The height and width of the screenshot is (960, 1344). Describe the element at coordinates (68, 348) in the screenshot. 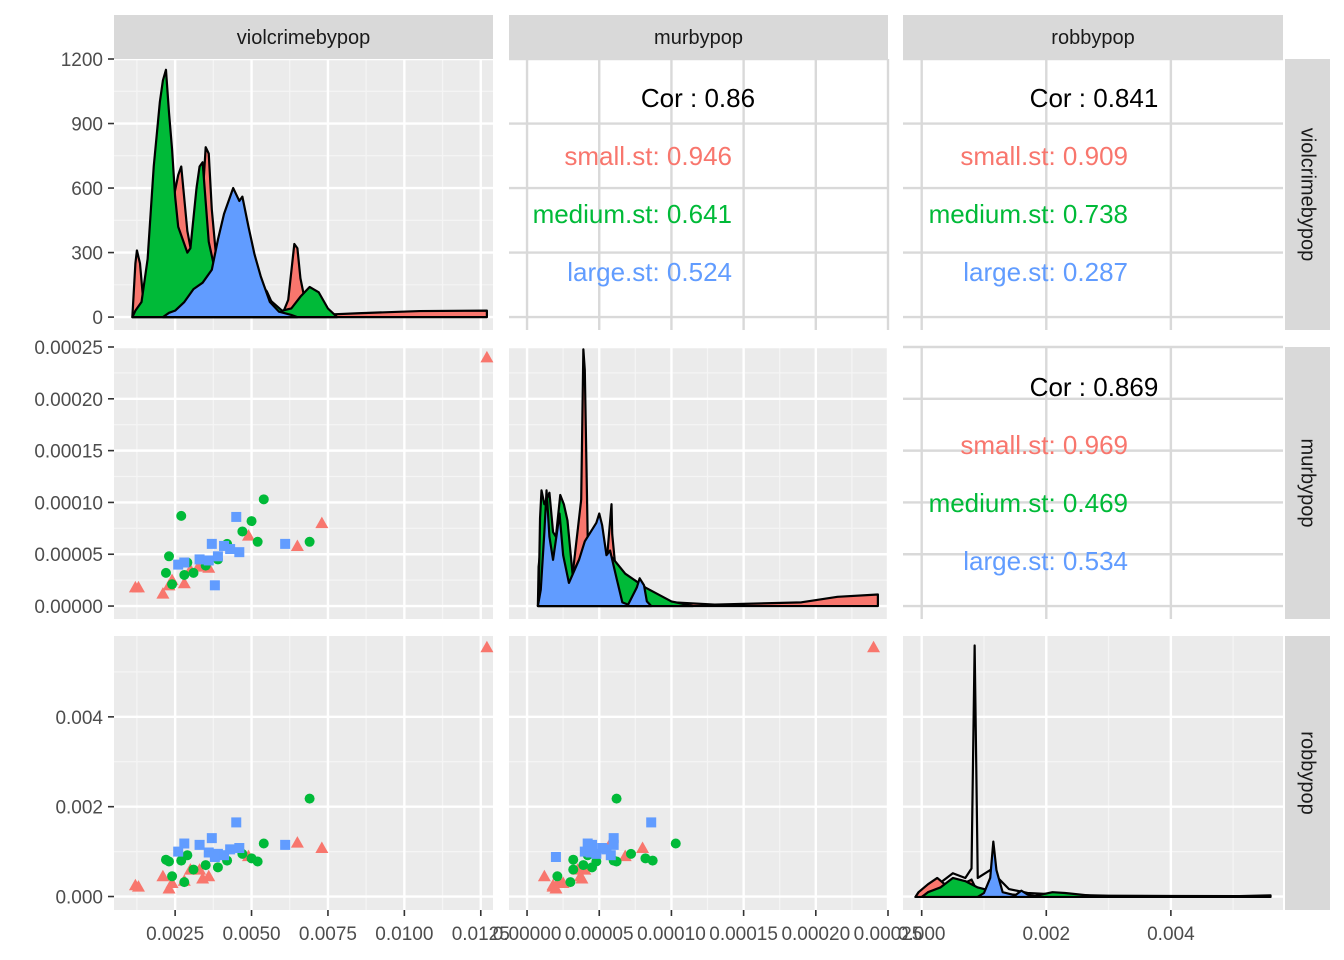

I see `y-tick-label: 0.00025` at that location.